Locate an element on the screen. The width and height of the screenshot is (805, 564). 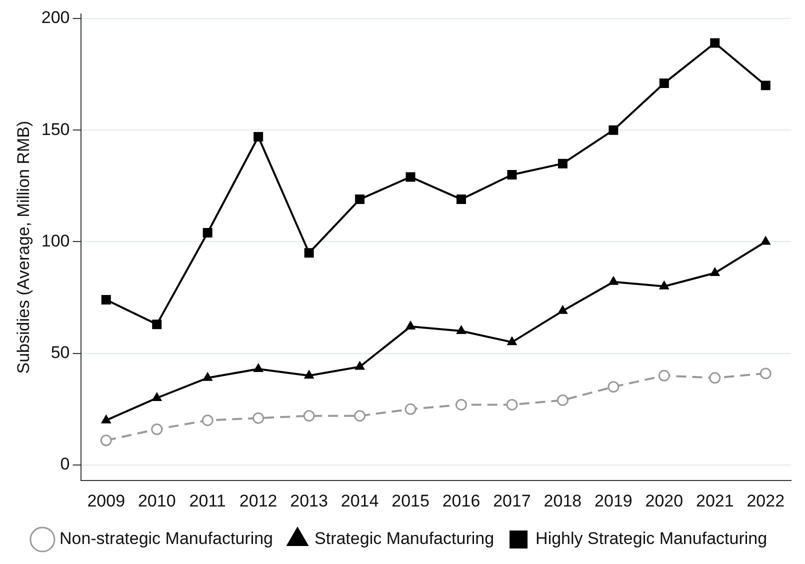
y-axis-title: Subsidies (Average, Million RMB) is located at coordinates (23, 247).